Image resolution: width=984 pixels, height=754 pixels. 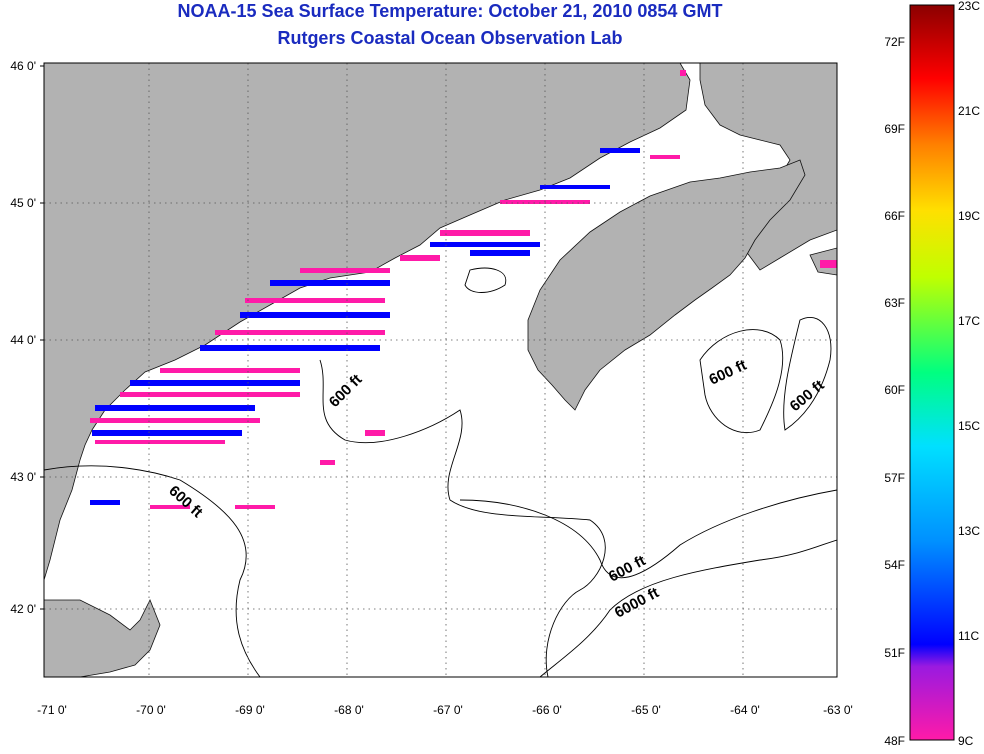 I want to click on colorbar-c-labels: 23C 21C 19C 17C 15C 13C 11C 9C, so click(x=969, y=374).